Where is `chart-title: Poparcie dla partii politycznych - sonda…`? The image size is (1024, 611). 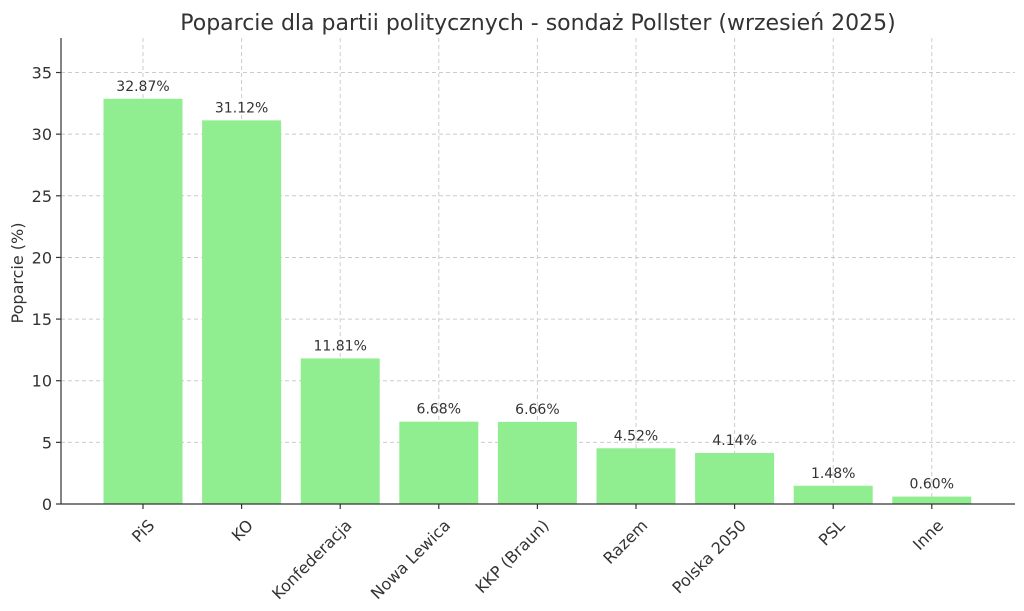 chart-title: Poparcie dla partii politycznych - sonda… is located at coordinates (537, 23).